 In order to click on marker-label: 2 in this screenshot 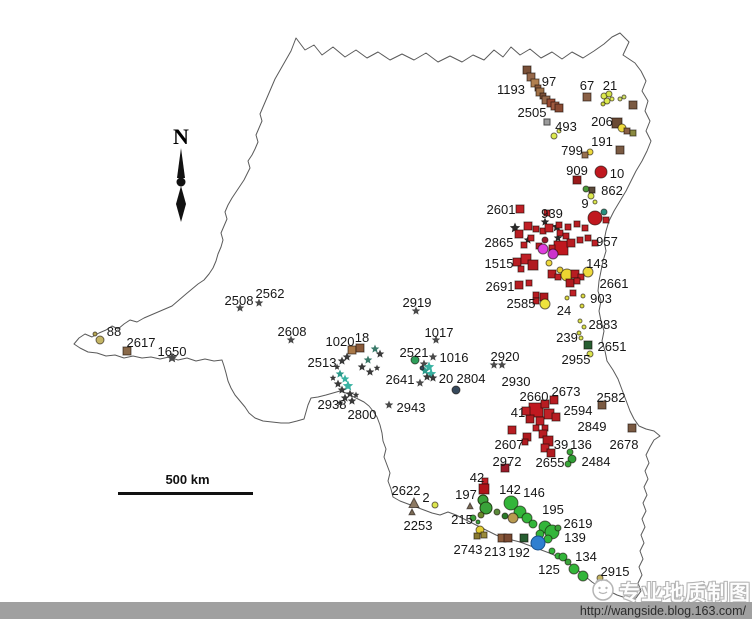, I will do `click(425, 497)`.